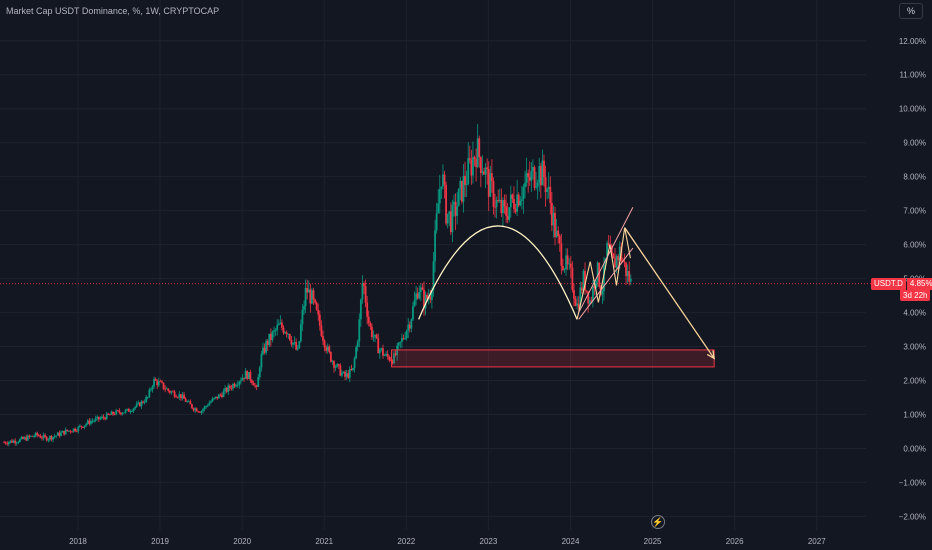 The image size is (932, 550). Describe the element at coordinates (914, 448) in the screenshot. I see `y-tick-label: 0.00%` at that location.